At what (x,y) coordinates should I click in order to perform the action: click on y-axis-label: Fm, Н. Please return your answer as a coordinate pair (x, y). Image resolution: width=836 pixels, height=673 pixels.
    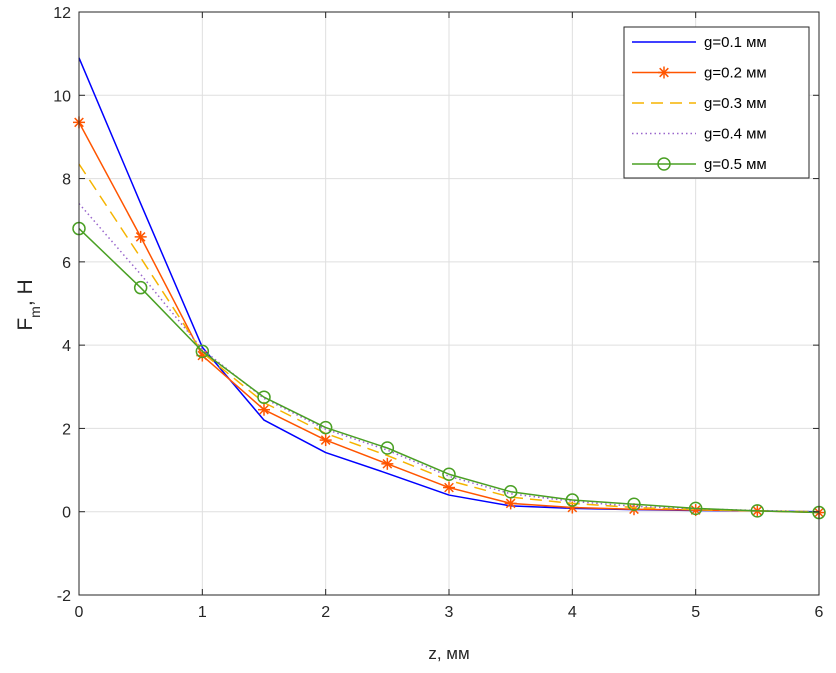
    Looking at the image, I should click on (28, 304).